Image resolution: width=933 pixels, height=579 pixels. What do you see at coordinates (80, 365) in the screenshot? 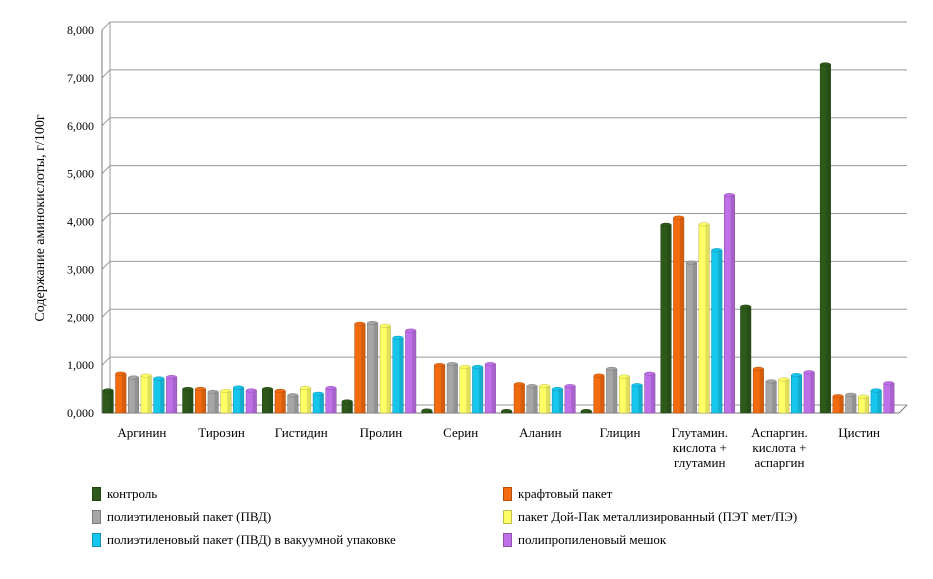
I see `y-tick-label: 1,000` at bounding box center [80, 365].